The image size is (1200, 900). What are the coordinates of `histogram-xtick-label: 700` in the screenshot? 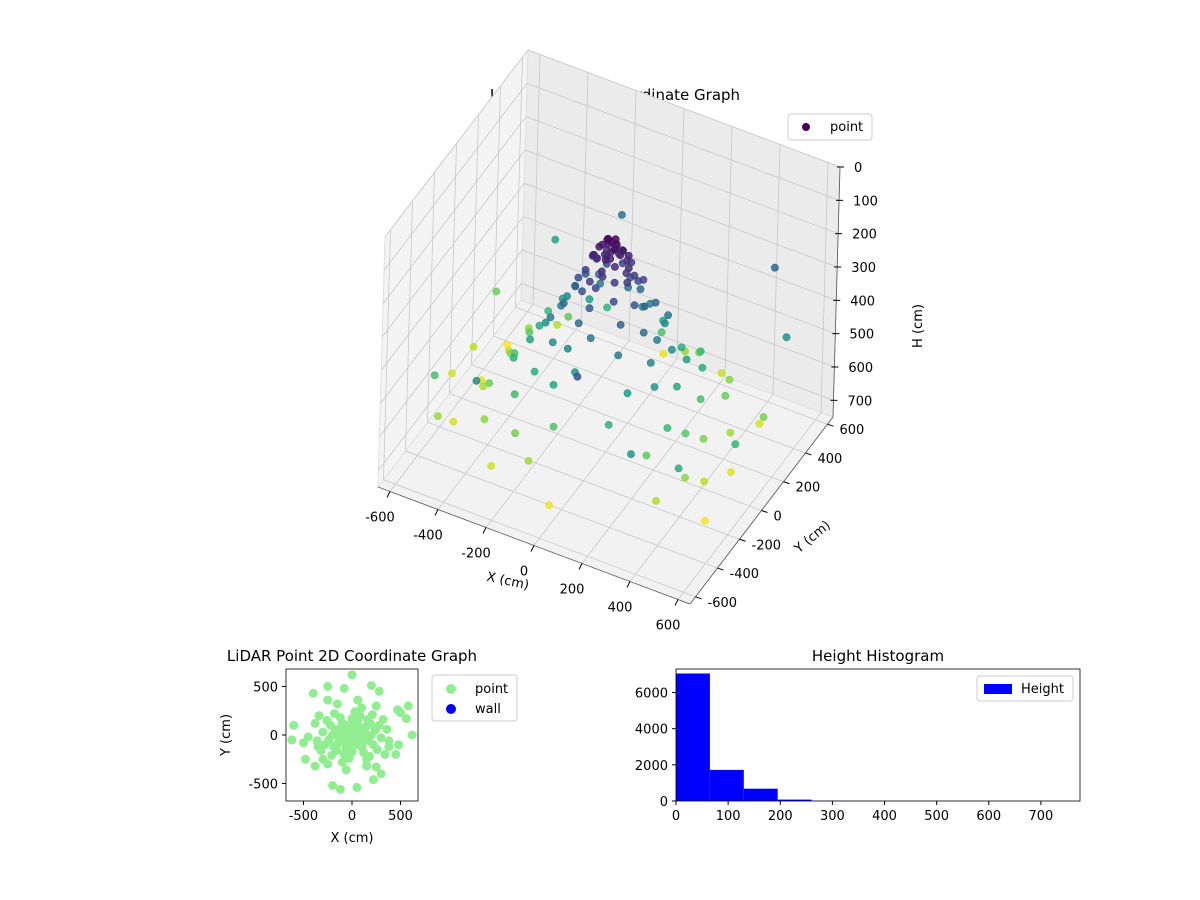 It's located at (1040, 816).